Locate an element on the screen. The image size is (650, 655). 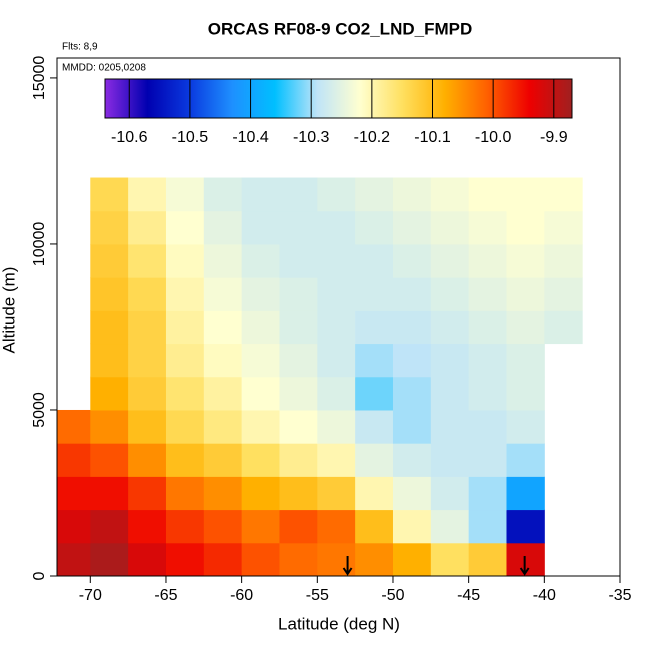
colorbar-tick-label: -10.6 is located at coordinates (129, 137).